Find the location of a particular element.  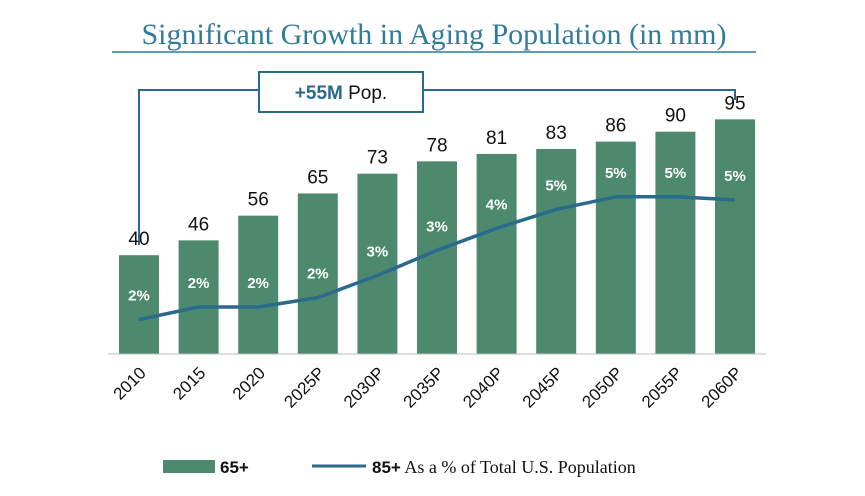

bar-2025P is located at coordinates (317, 273).